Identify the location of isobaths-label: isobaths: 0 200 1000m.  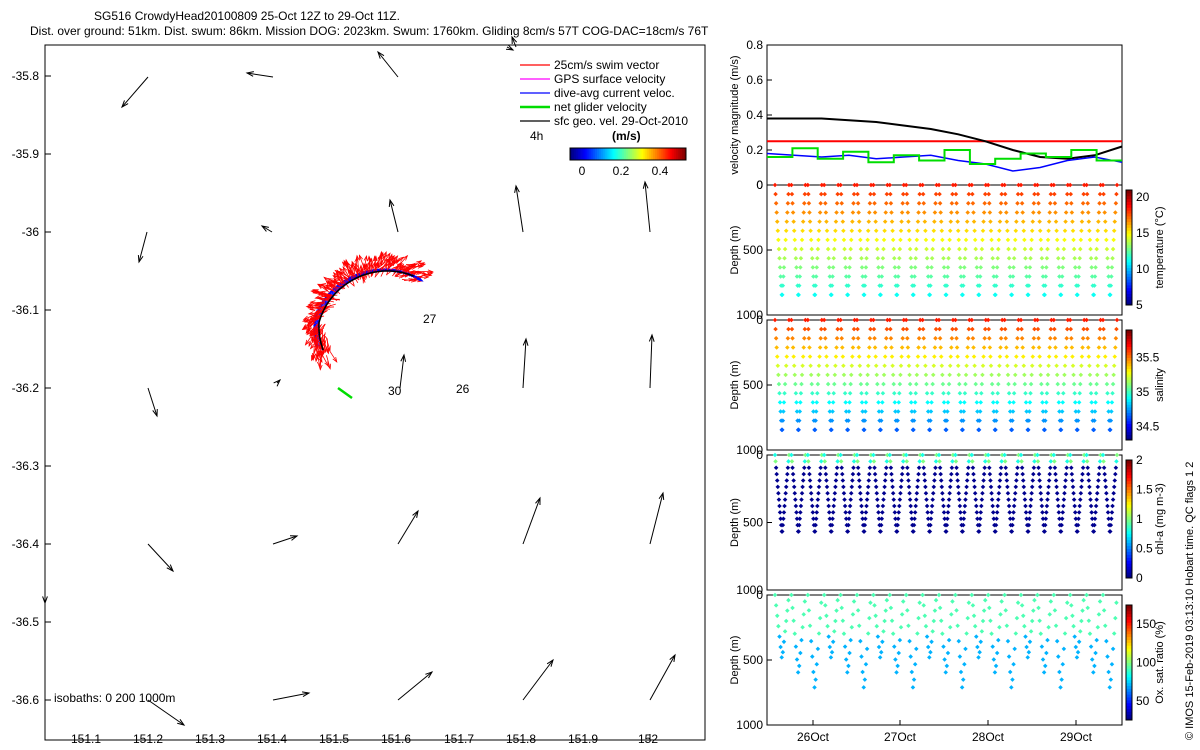
(114, 698).